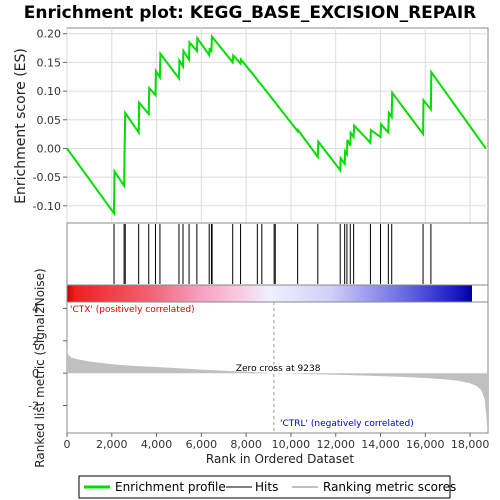 Image resolution: width=500 pixels, height=500 pixels. What do you see at coordinates (40, 367) in the screenshot?
I see `metric-y-axis-label: Ranked list metric (Signal2Noise)` at bounding box center [40, 367].